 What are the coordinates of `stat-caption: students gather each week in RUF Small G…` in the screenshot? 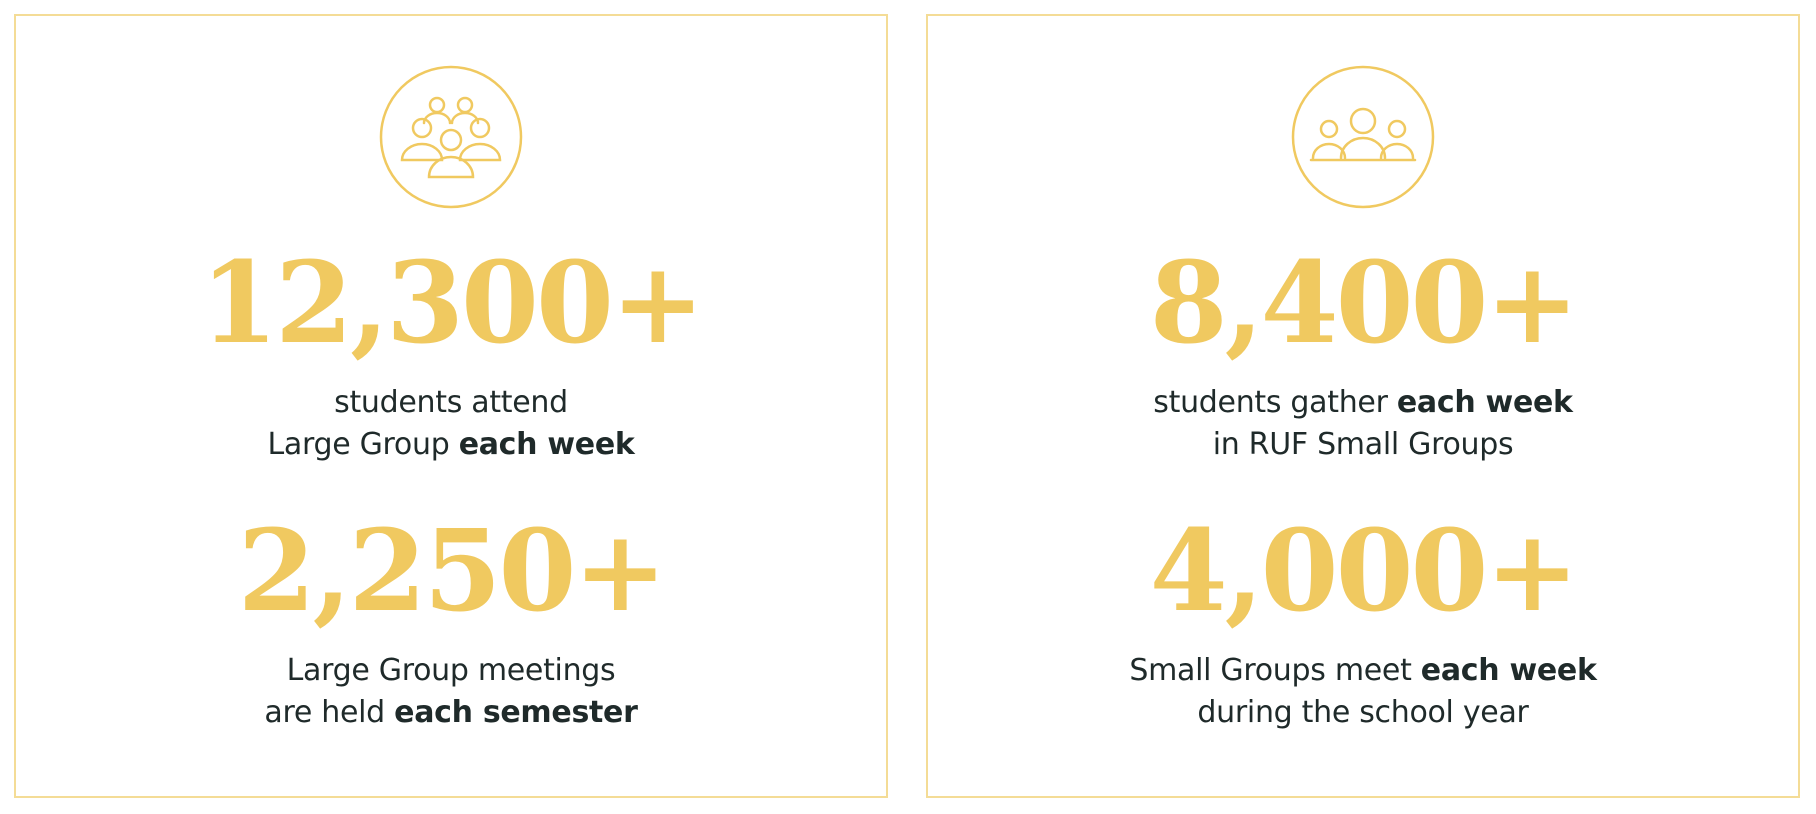 It's located at (1363, 424).